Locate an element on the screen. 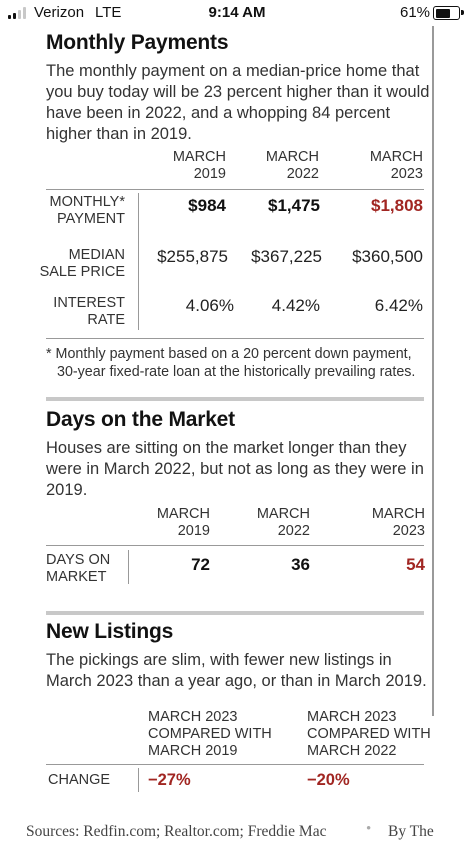  status-bar: Verizon LTE 9:14 AM 61% is located at coordinates (237, 13).